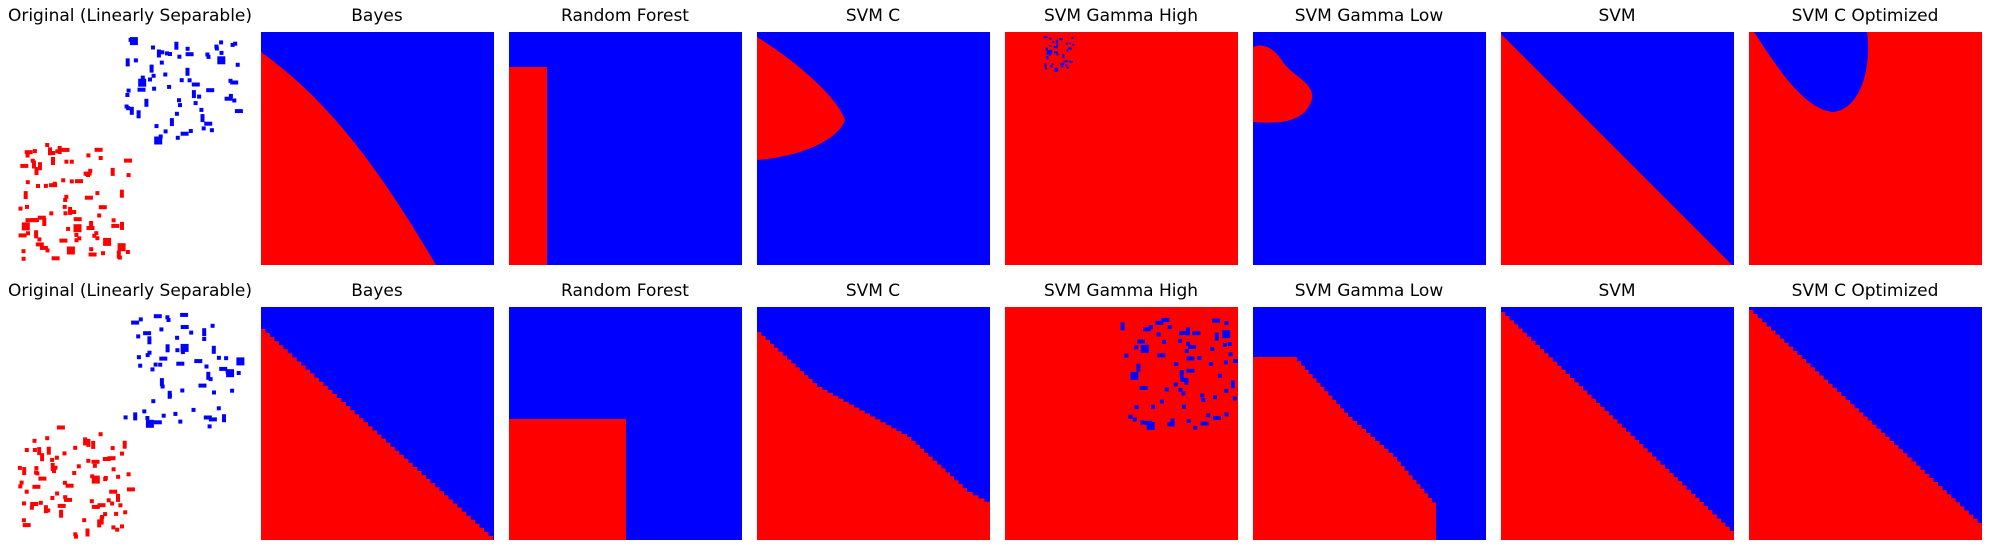 The image size is (1992, 550). What do you see at coordinates (1865, 16) in the screenshot?
I see `panel-title-r0-svm-c-optimized: SVM C Optimized` at bounding box center [1865, 16].